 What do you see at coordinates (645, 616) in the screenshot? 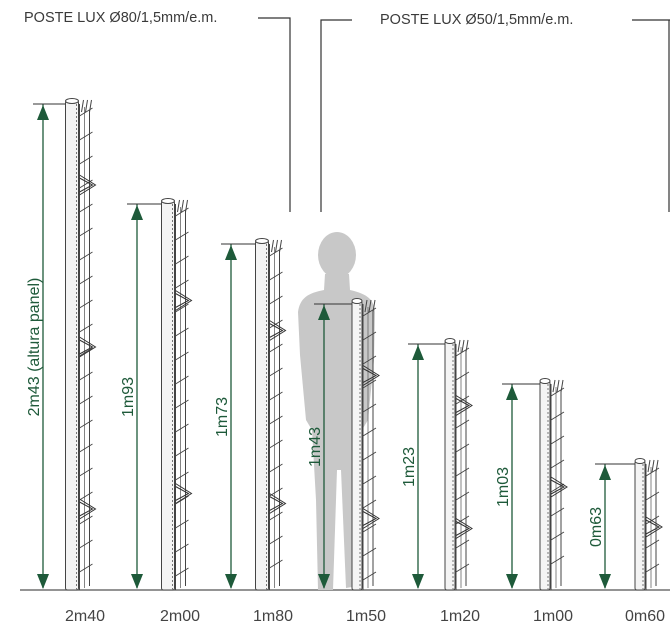
I see `post-height-label: 0m60` at bounding box center [645, 616].